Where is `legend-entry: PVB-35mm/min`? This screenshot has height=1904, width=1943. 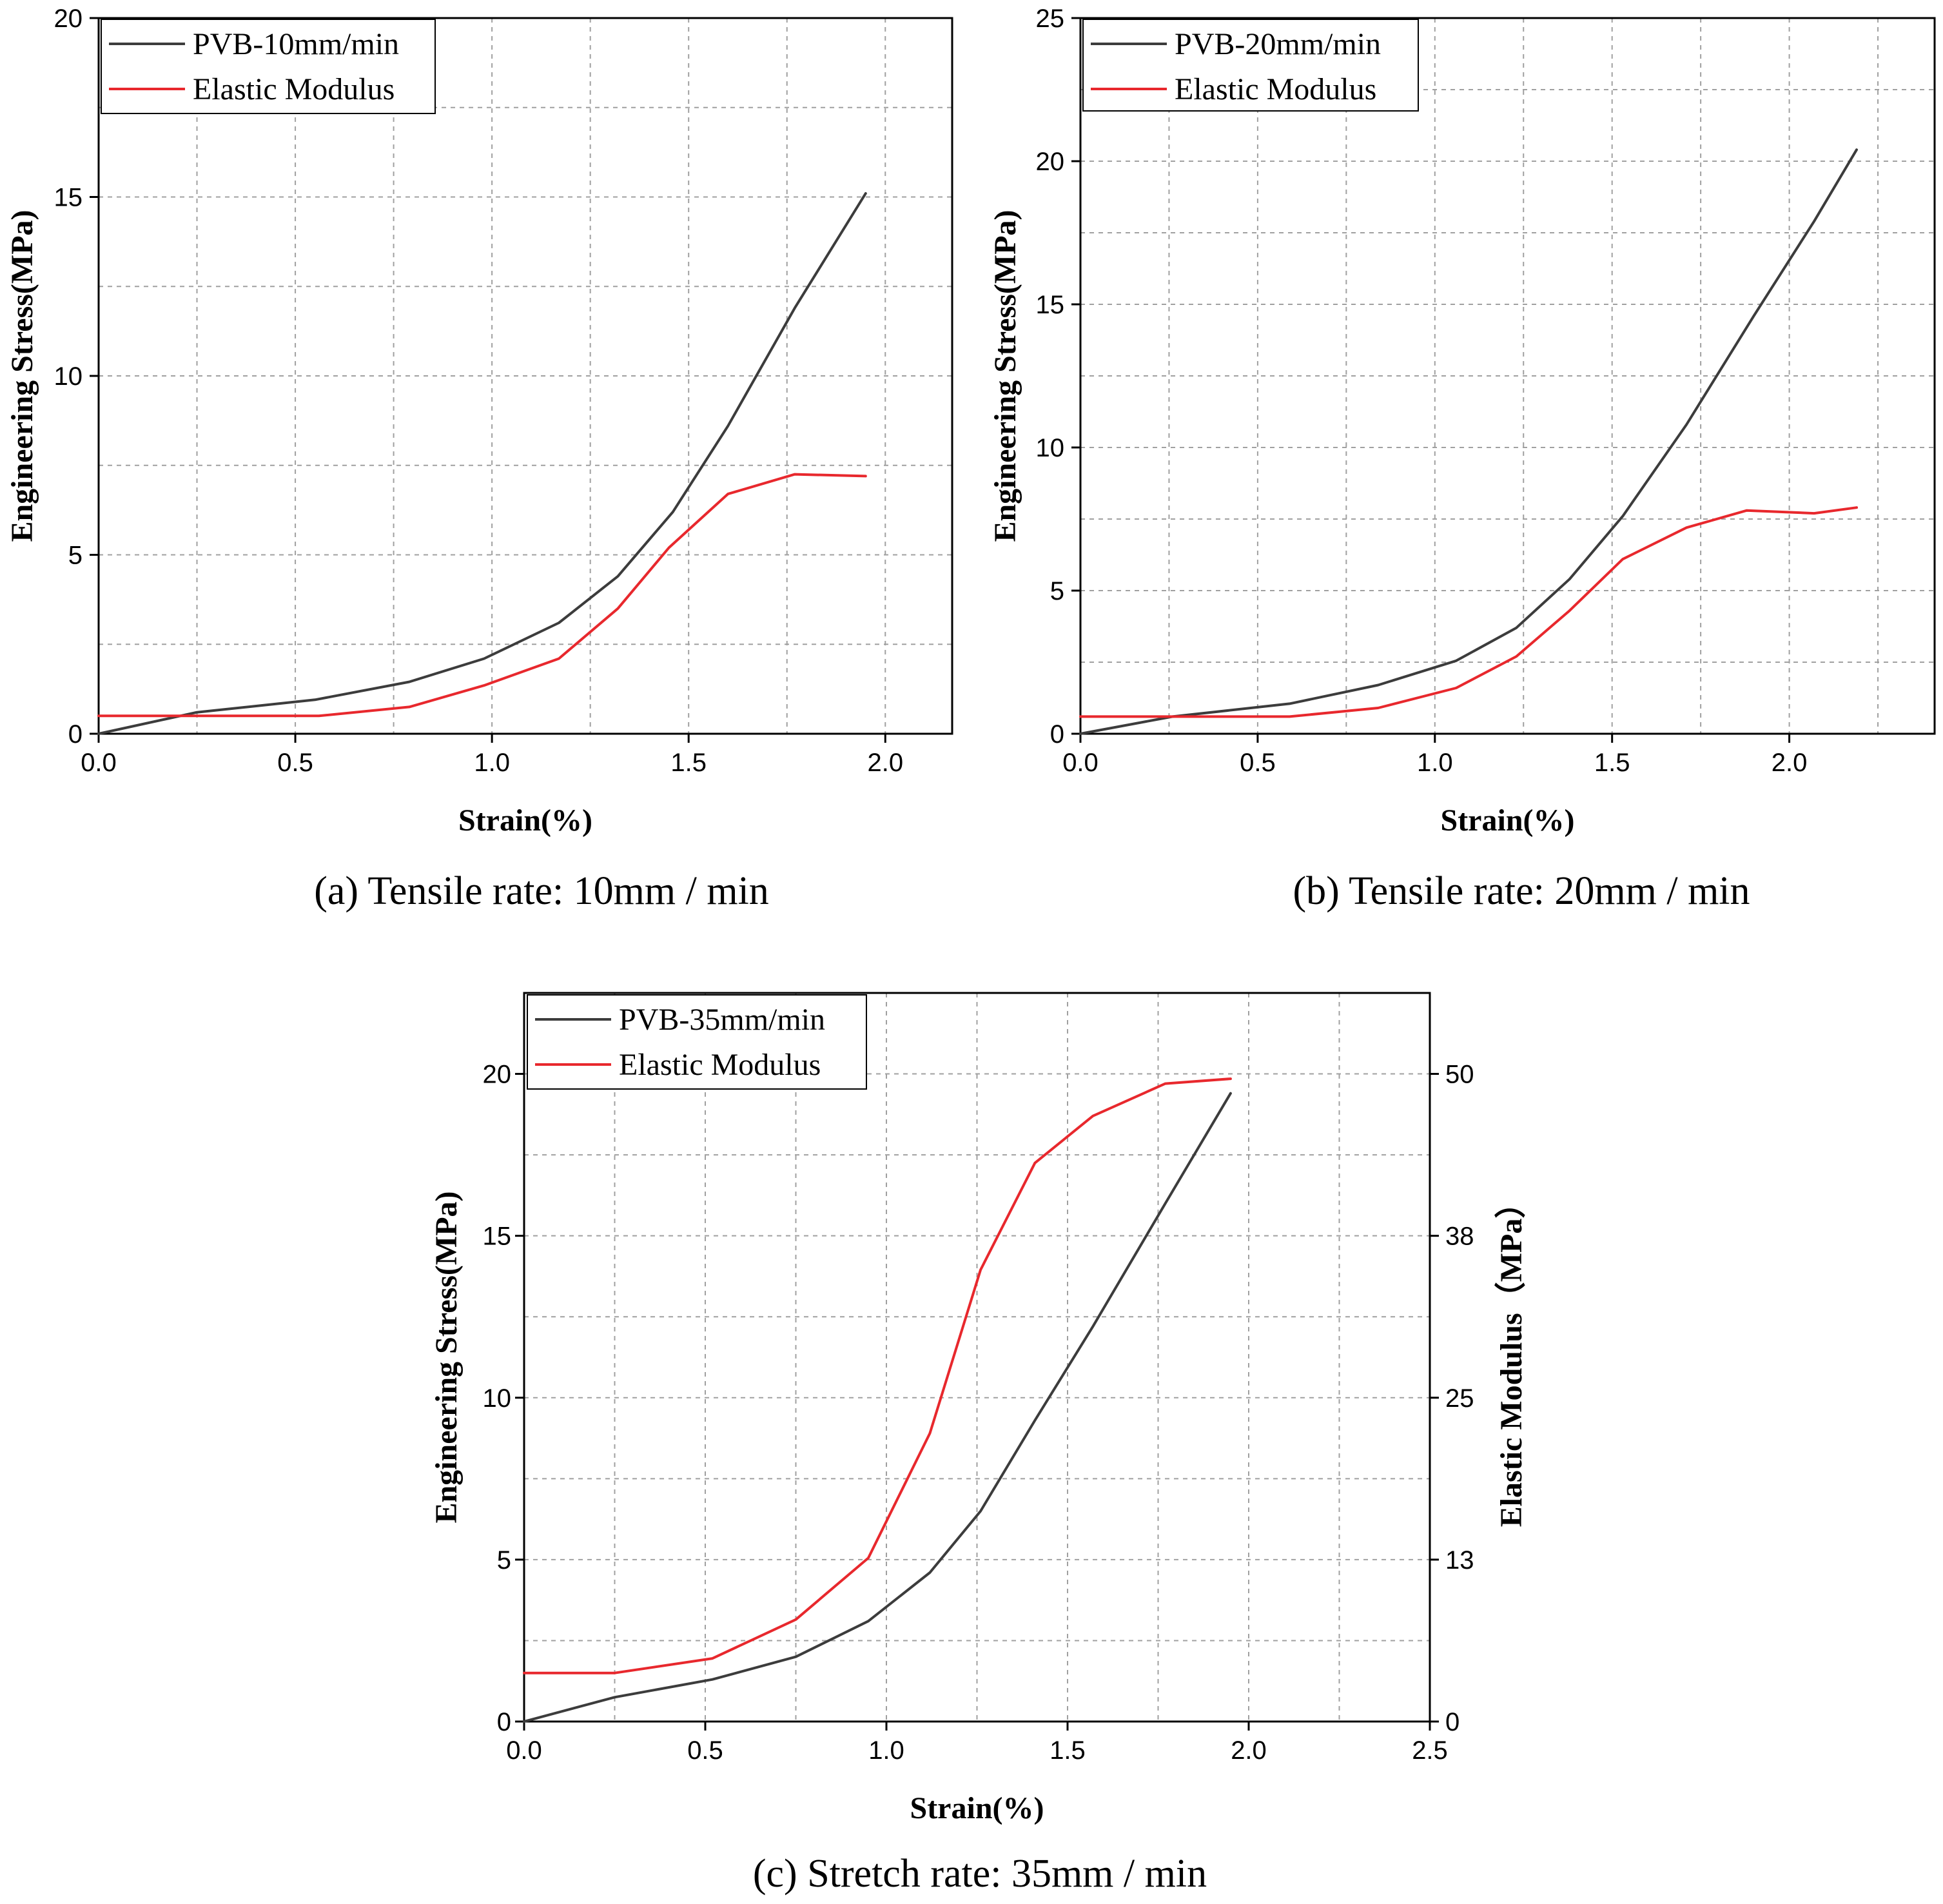
legend-entry: PVB-35mm/min is located at coordinates (722, 1020).